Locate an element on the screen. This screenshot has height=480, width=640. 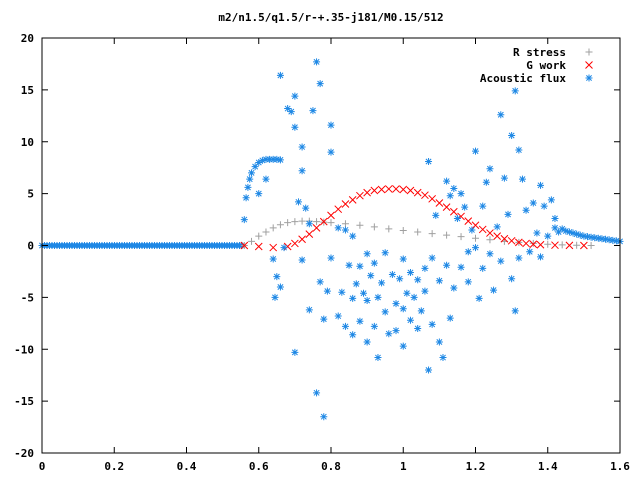
x-tick-label: 1.4 is located at coordinates (548, 466).